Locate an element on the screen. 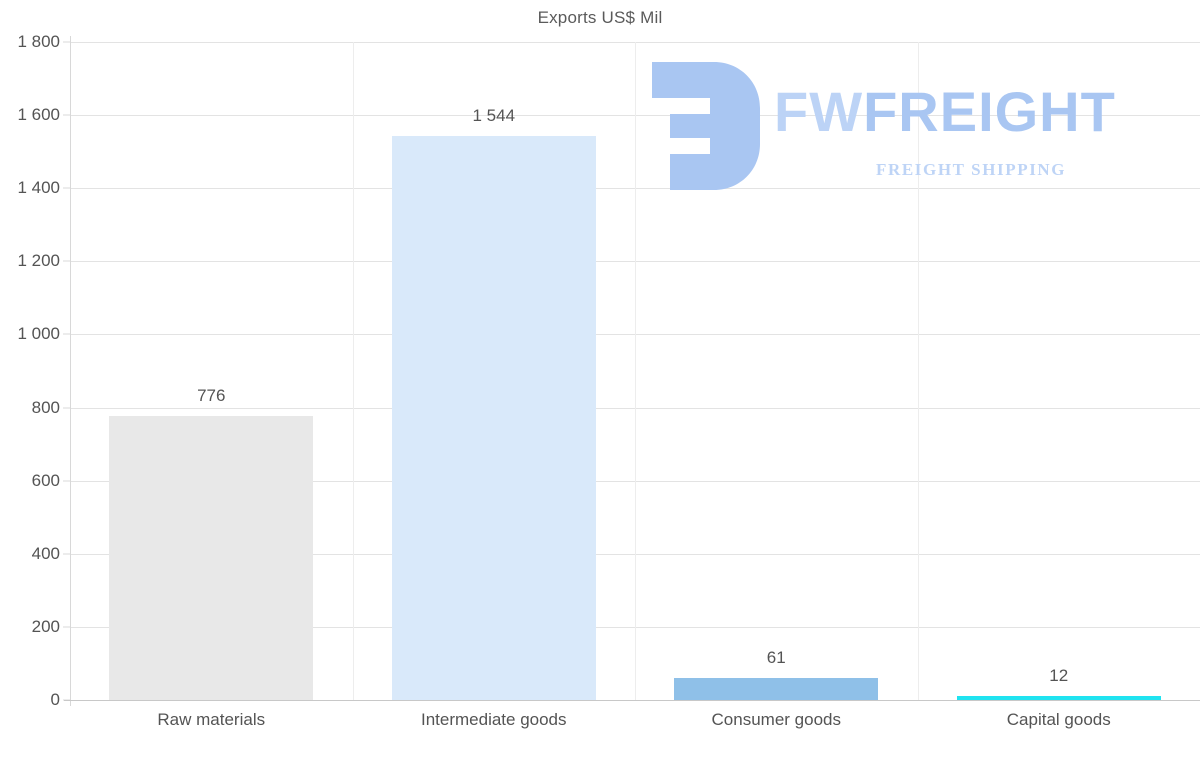 The image size is (1200, 763). y-axis-tick-label: 800 is located at coordinates (45, 407).